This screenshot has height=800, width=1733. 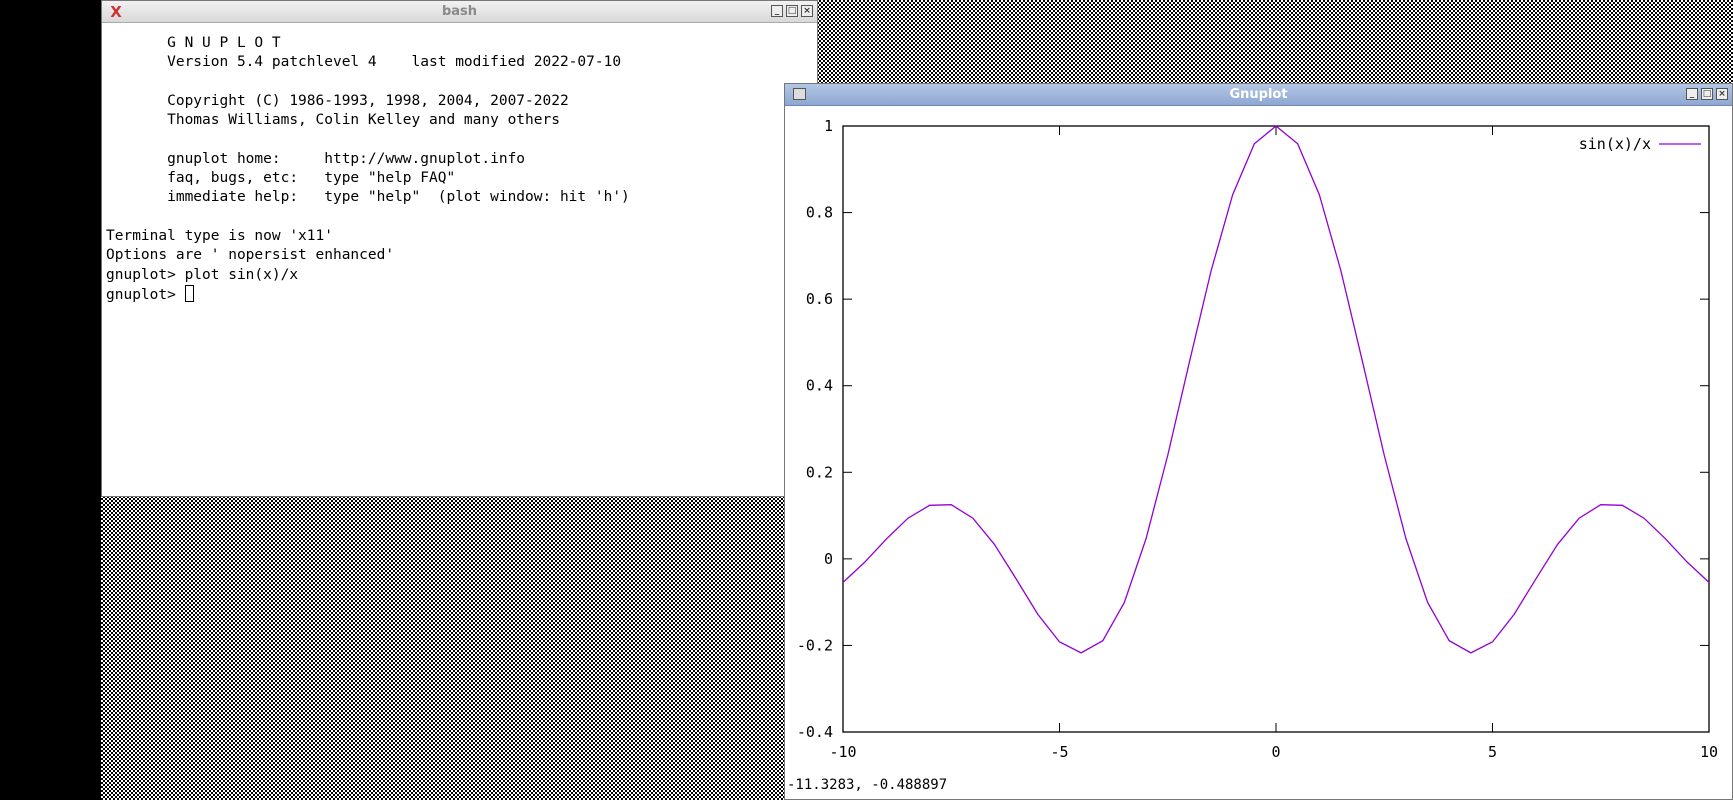 What do you see at coordinates (316, 158) in the screenshot?
I see `terminal-line: gnuplot home: http://www.gnuplot.info` at bounding box center [316, 158].